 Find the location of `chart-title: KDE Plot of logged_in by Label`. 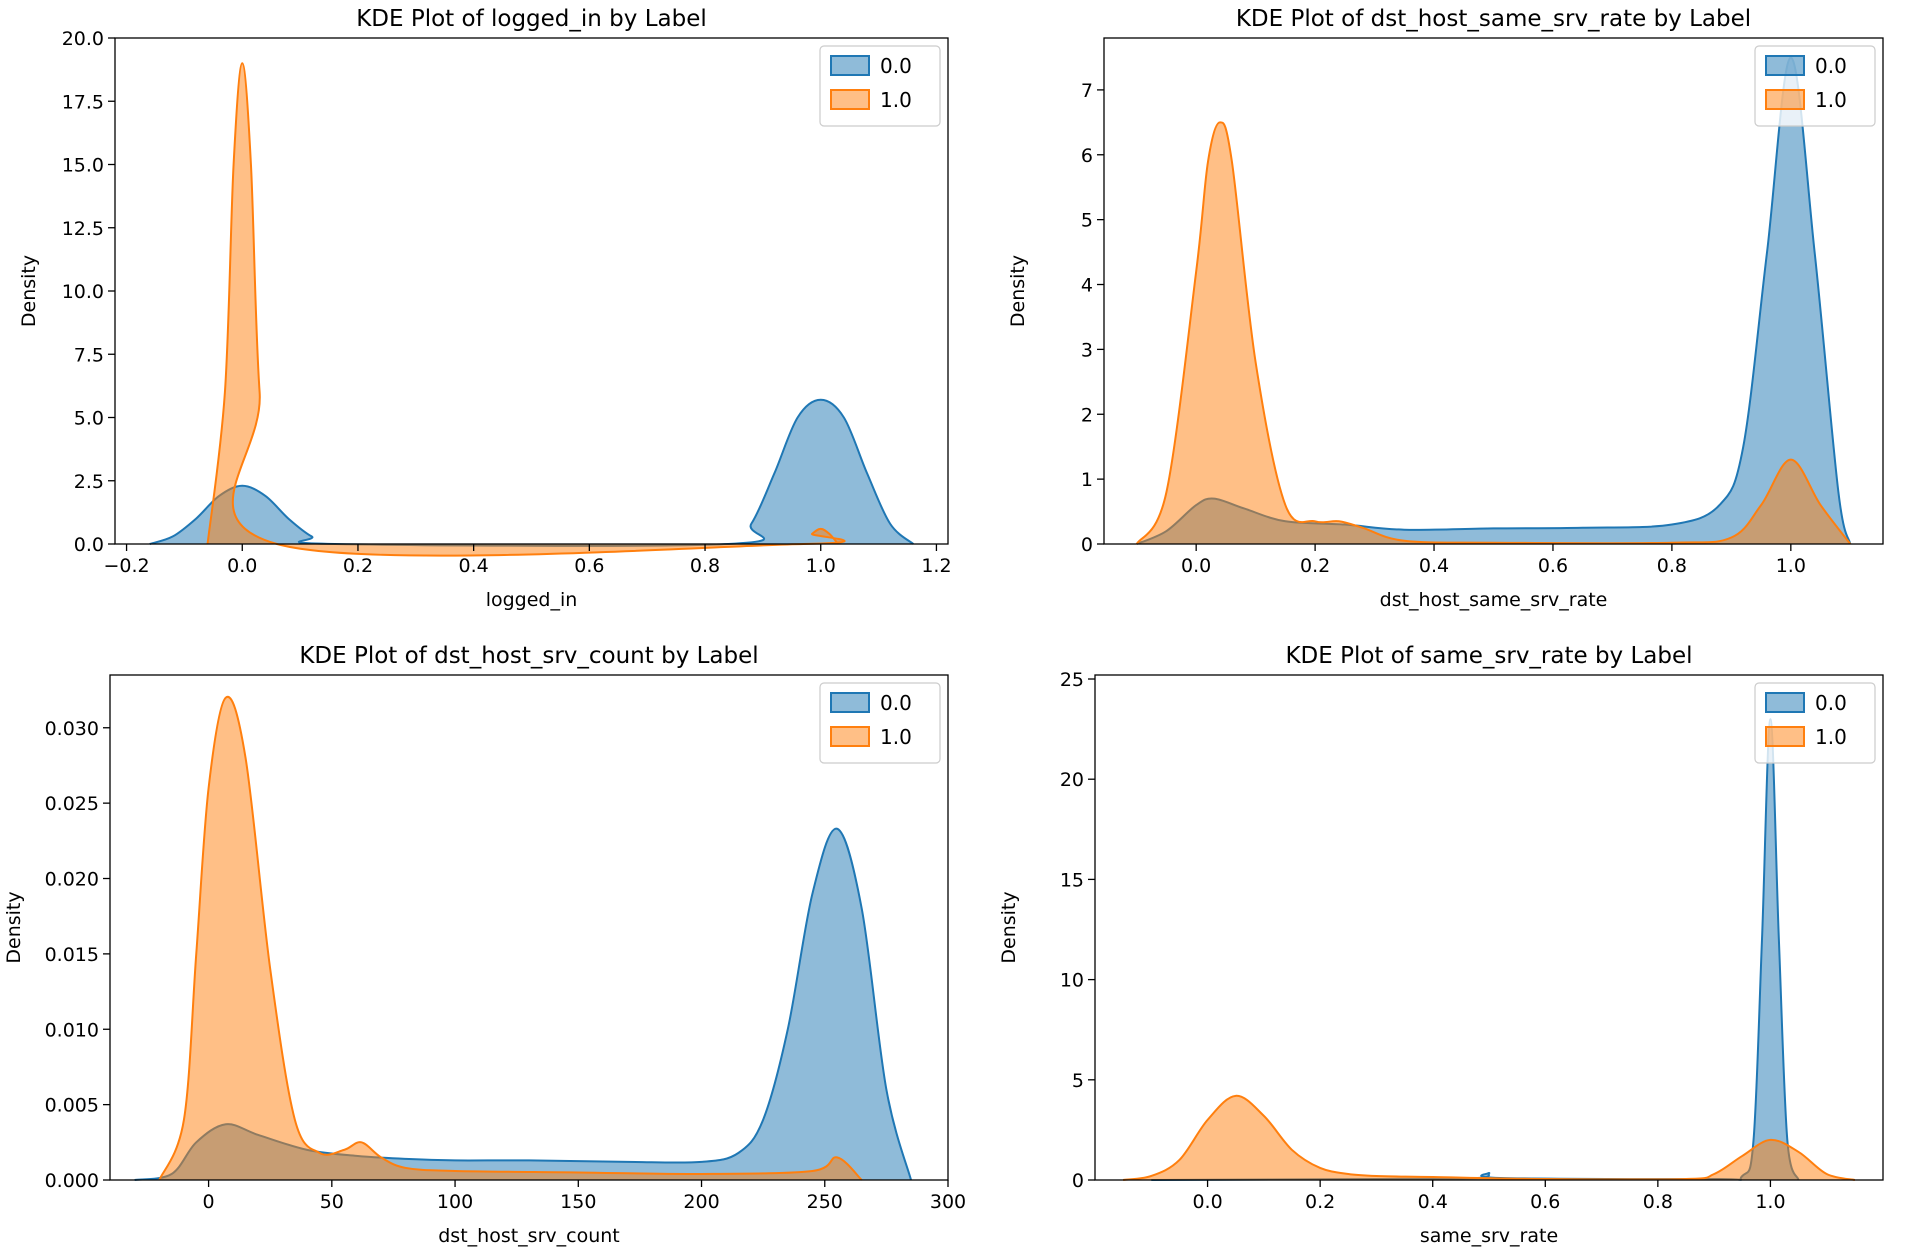

chart-title: KDE Plot of logged_in by Label is located at coordinates (531, 19).